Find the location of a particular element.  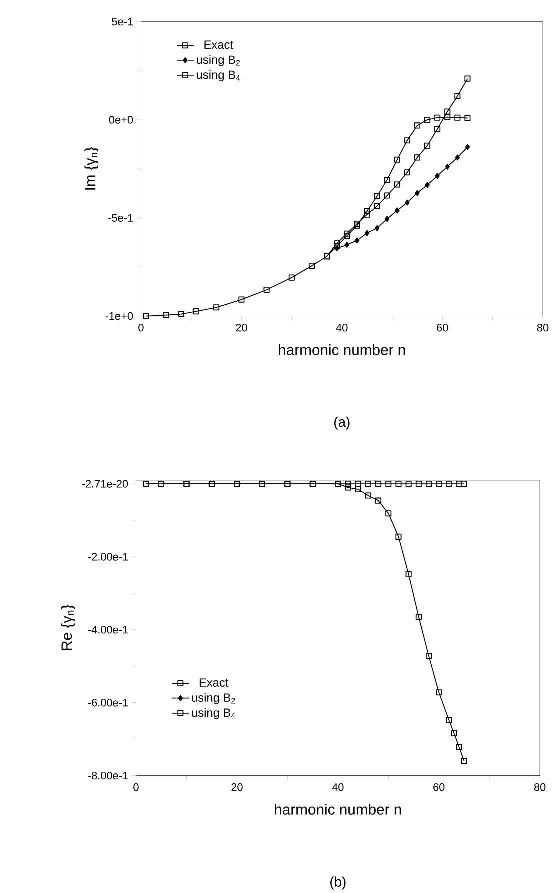

y-tick-label: -6.00e-1 is located at coordinates (108, 703).